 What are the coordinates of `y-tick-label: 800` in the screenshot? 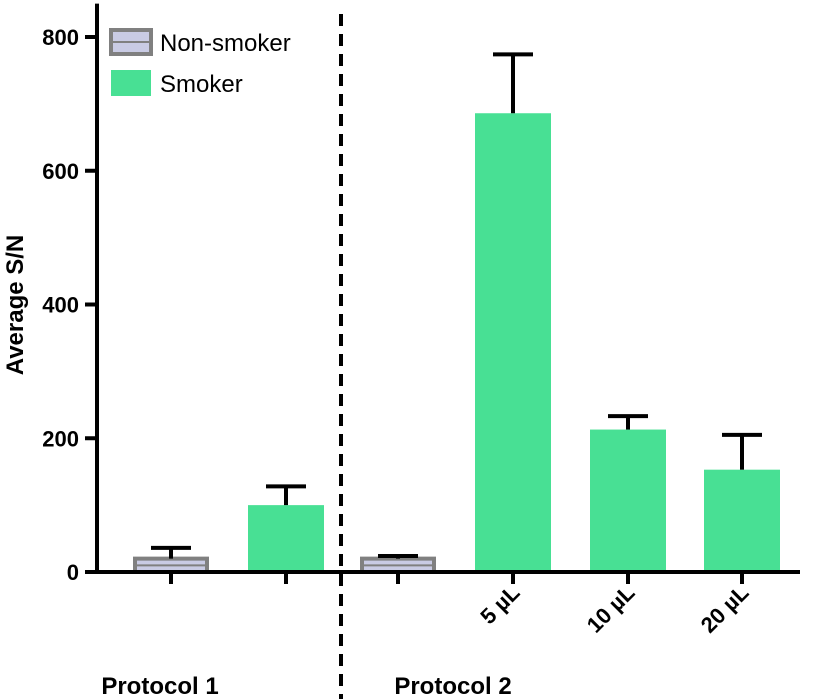 It's located at (60, 37).